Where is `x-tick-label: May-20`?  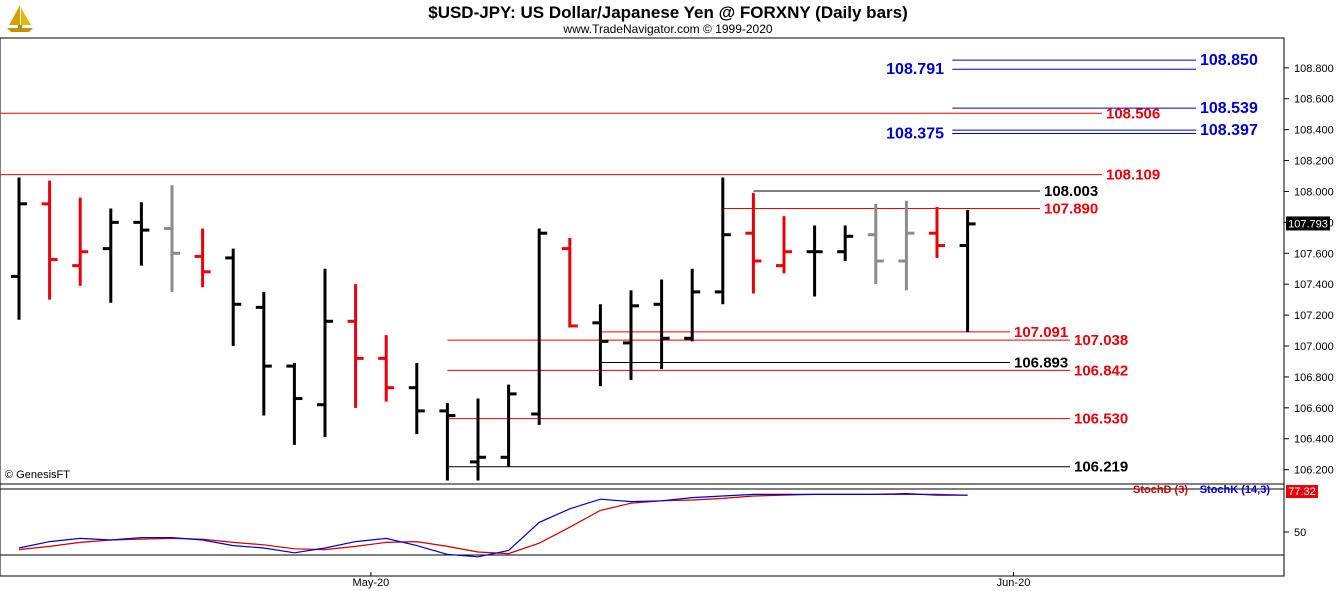 x-tick-label: May-20 is located at coordinates (371, 583).